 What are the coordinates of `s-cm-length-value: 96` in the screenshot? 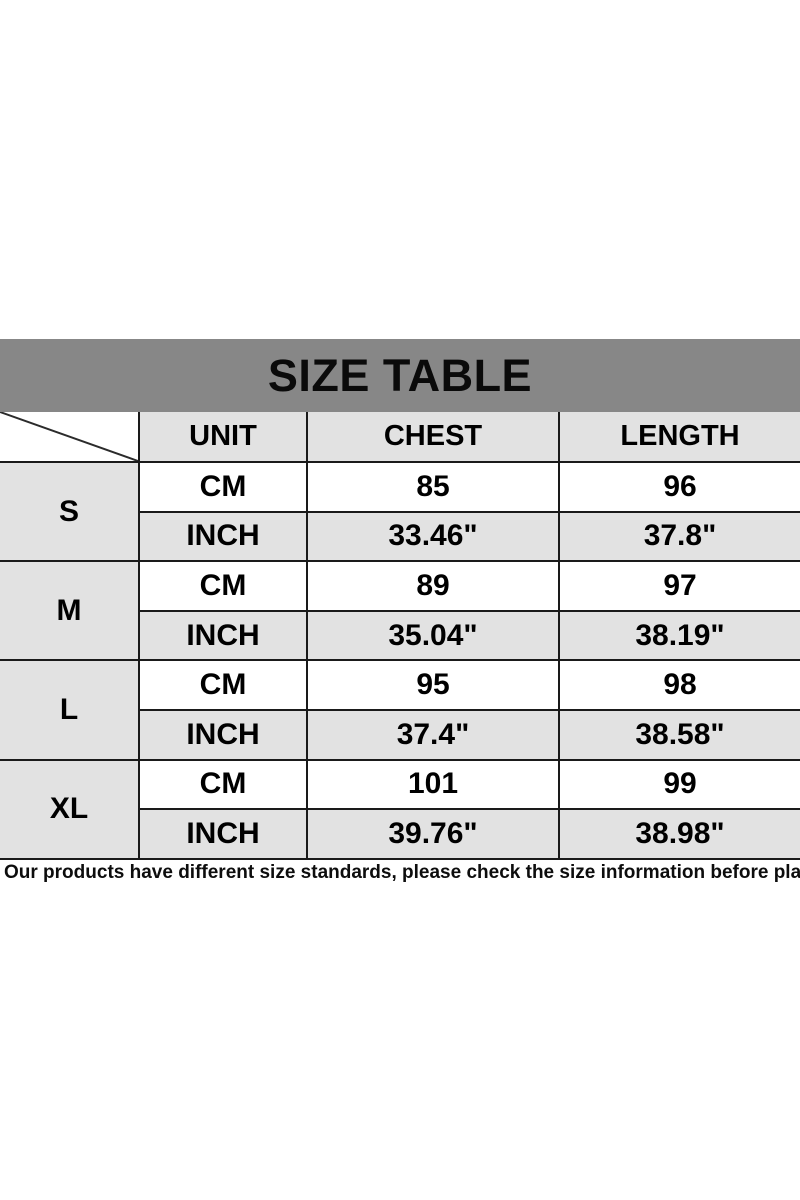 It's located at (679, 487).